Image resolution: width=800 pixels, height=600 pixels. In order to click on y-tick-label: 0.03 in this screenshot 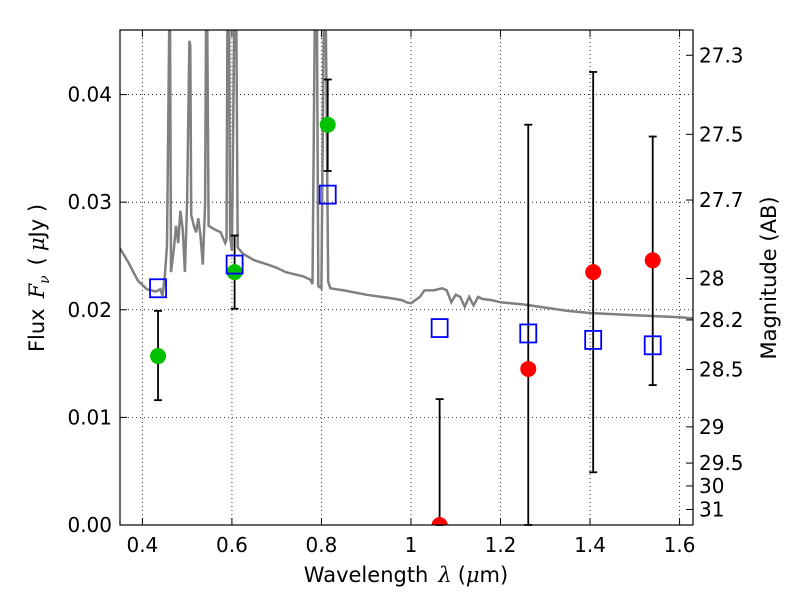, I will do `click(89, 202)`.